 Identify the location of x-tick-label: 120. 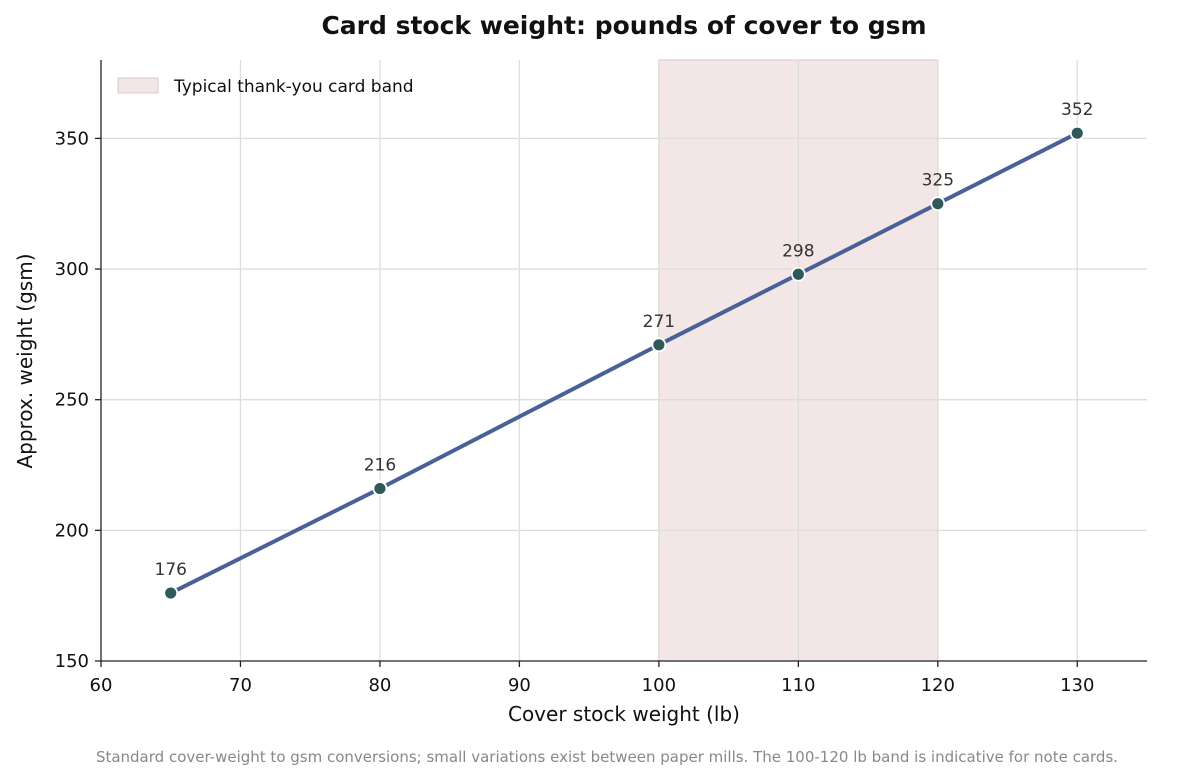
(938, 685).